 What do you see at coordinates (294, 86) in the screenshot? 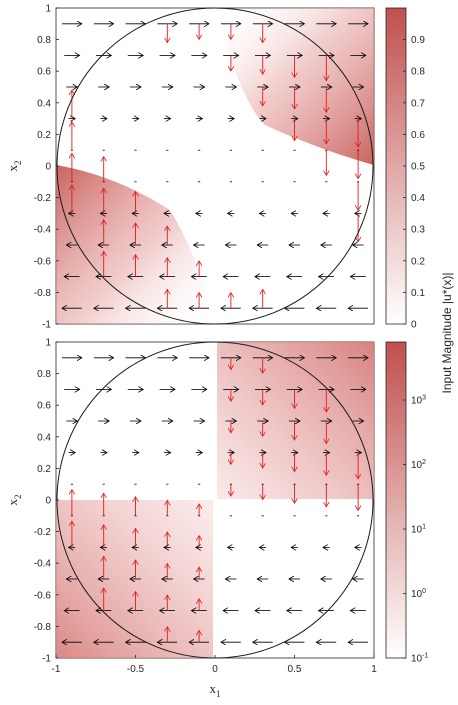
I see `top-shaded-upper-right` at bounding box center [294, 86].